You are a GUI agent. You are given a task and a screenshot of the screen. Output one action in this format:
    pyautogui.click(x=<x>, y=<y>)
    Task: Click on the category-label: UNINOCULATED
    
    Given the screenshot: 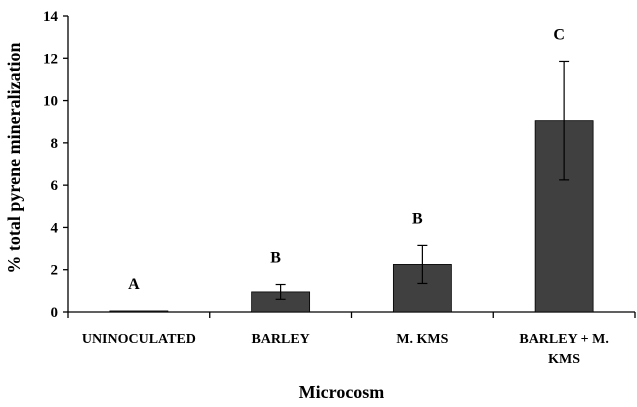 What is the action you would take?
    pyautogui.click(x=139, y=339)
    